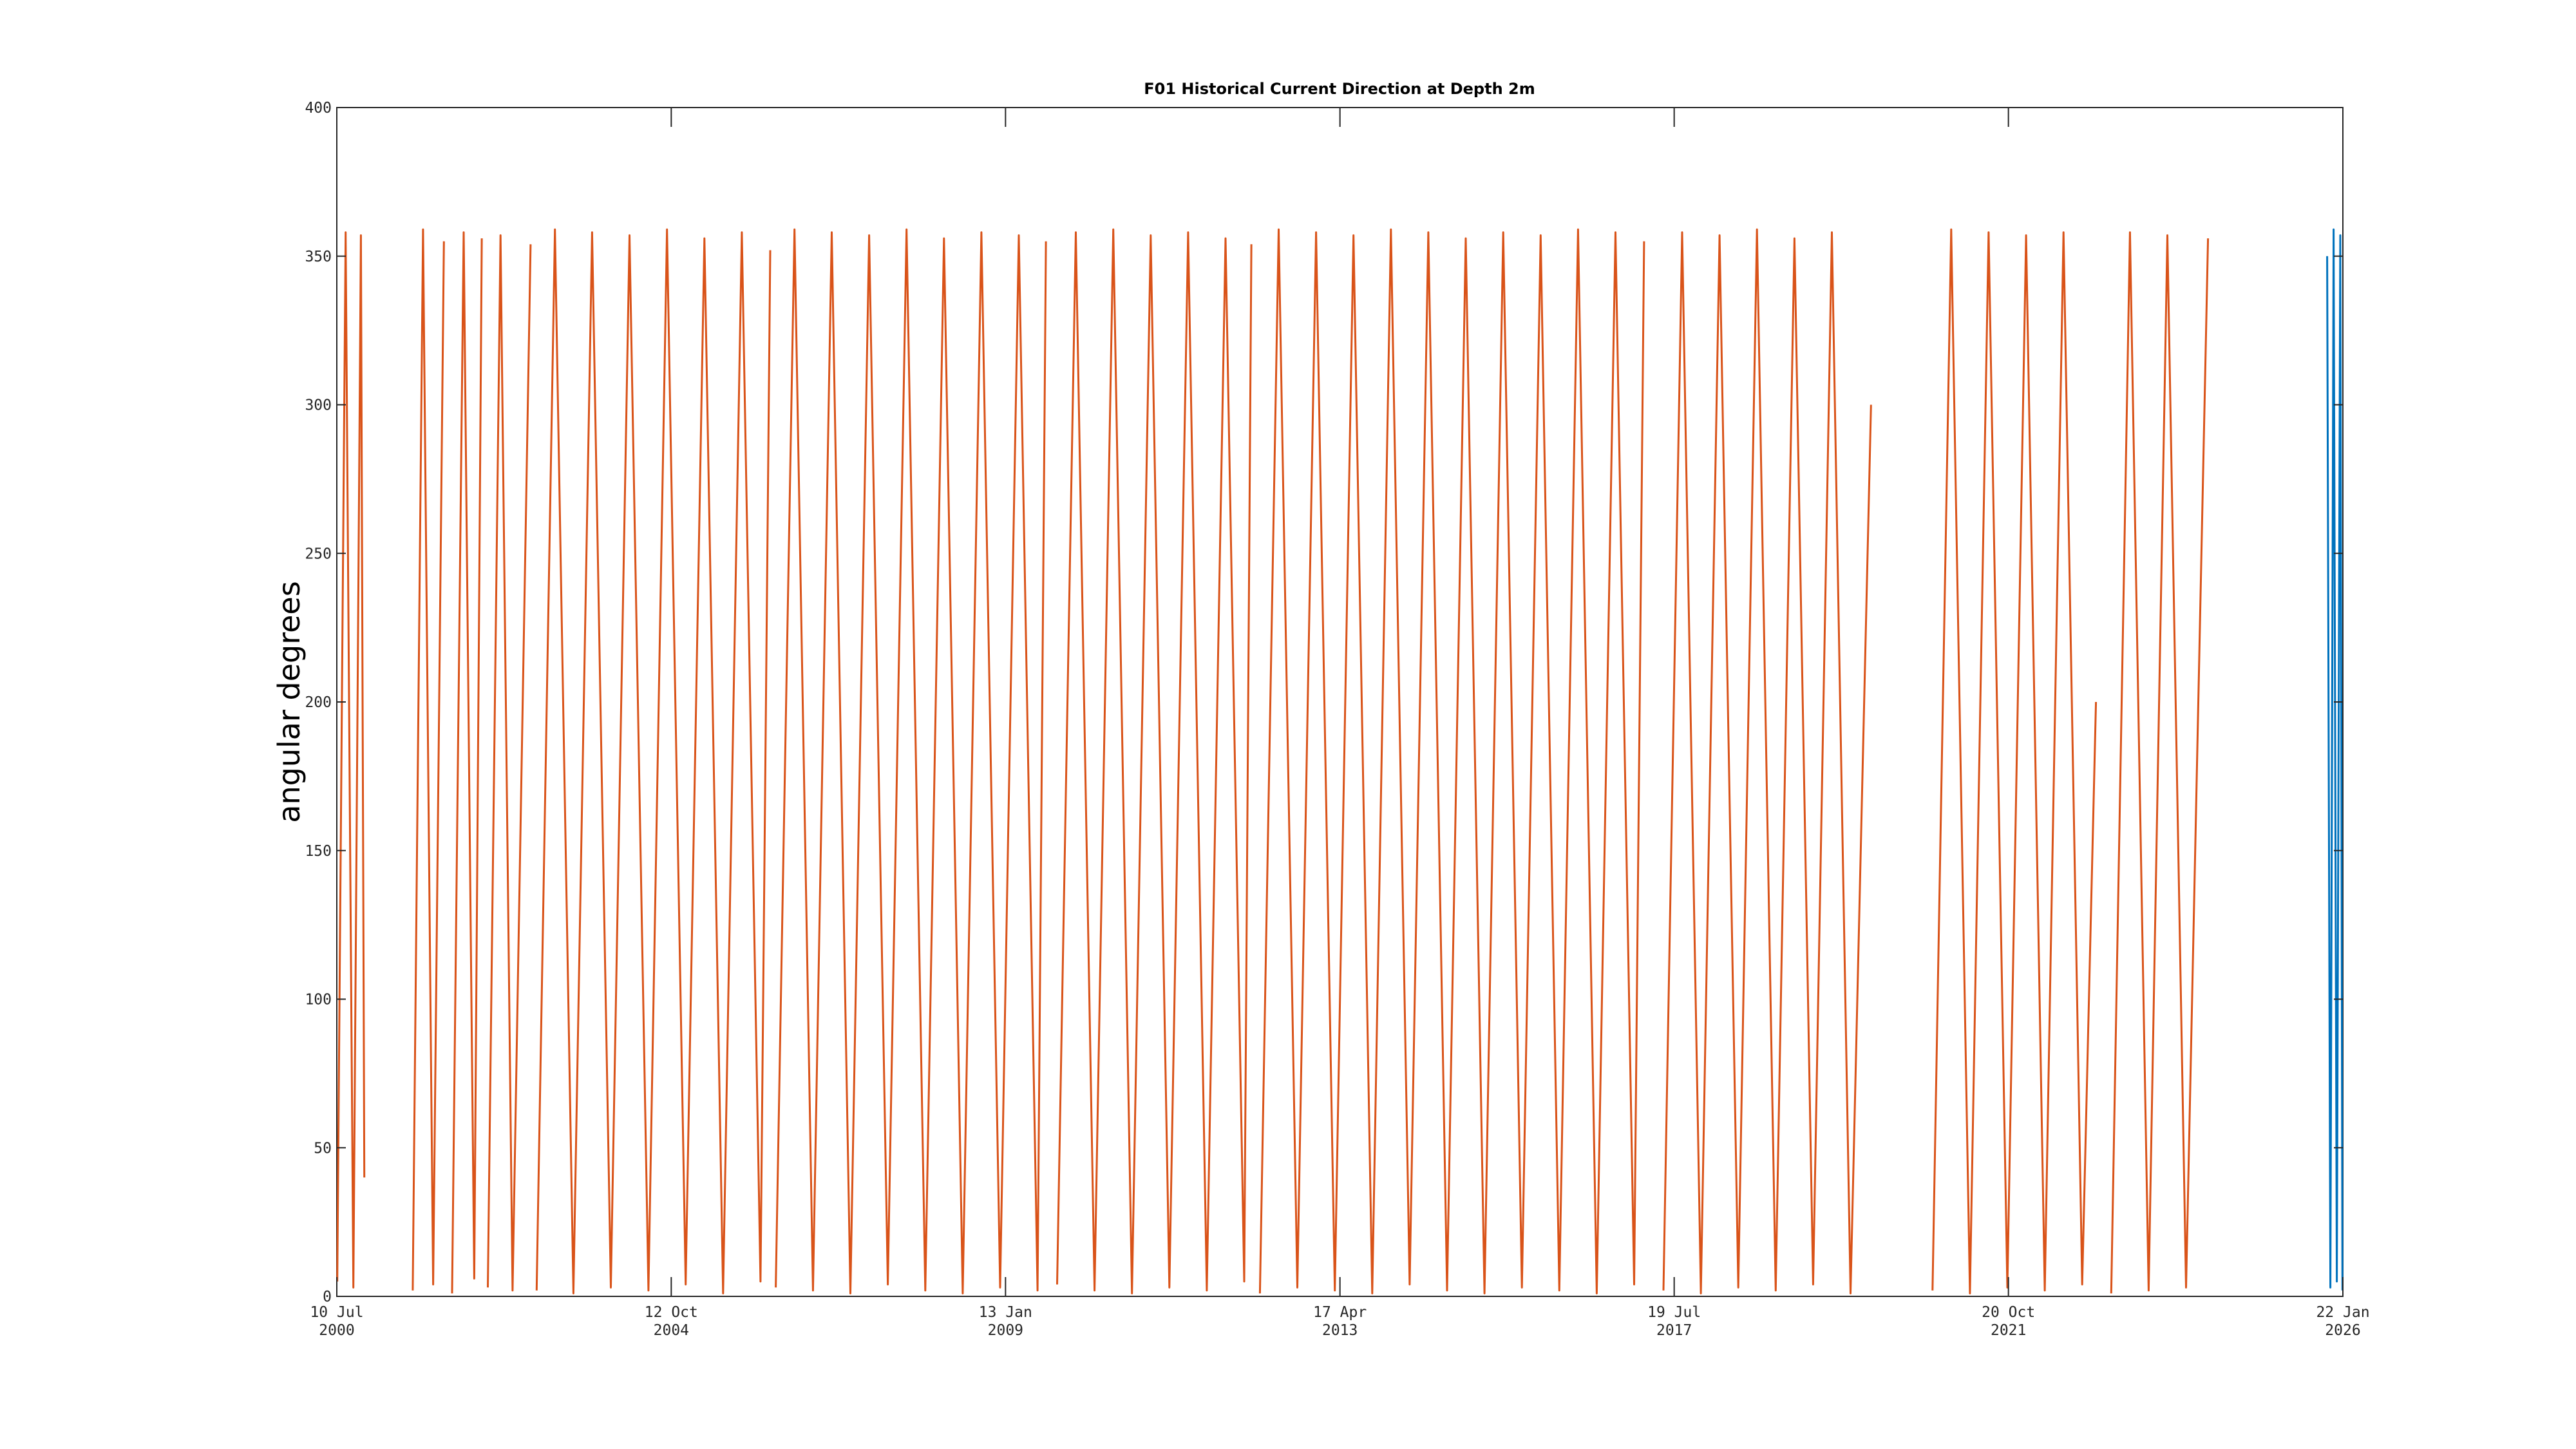  I want to click on y-axis-label: angular degrees, so click(289, 701).